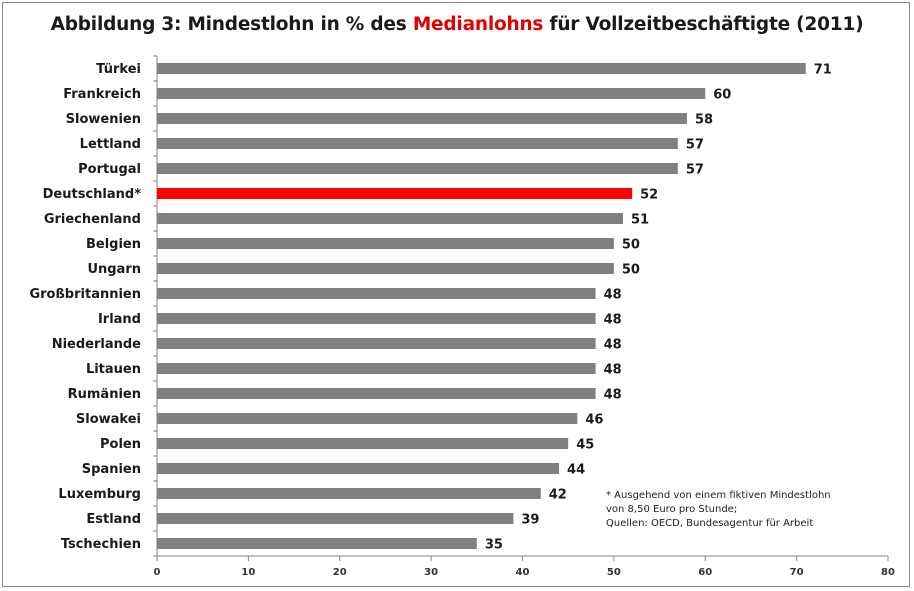 This screenshot has width=914, height=591. I want to click on value-label: 52, so click(649, 195).